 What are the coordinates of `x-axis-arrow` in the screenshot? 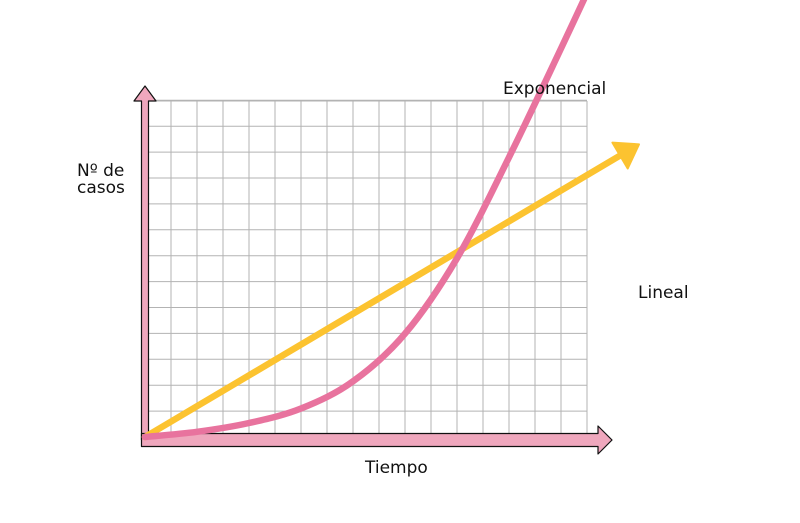 It's located at (376, 440).